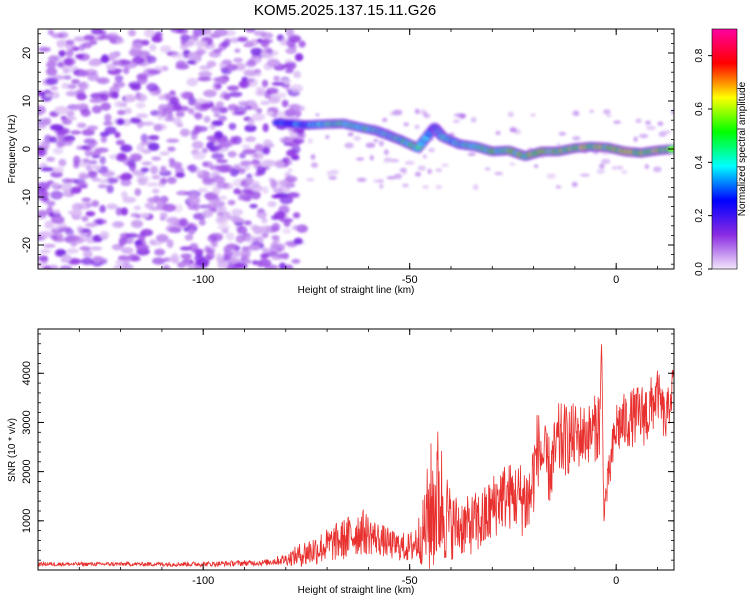 Image resolution: width=750 pixels, height=600 pixels. I want to click on snr-y-label: SNR (10 * v/v), so click(12, 450).